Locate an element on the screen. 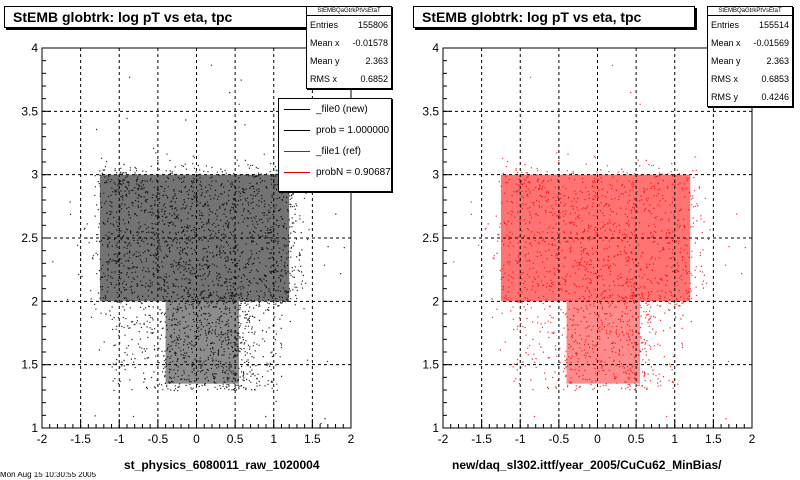 The width and height of the screenshot is (800, 480). left-plot-title: StEMB globtrk: log pT vs eta, tpc is located at coordinates (156, 17).